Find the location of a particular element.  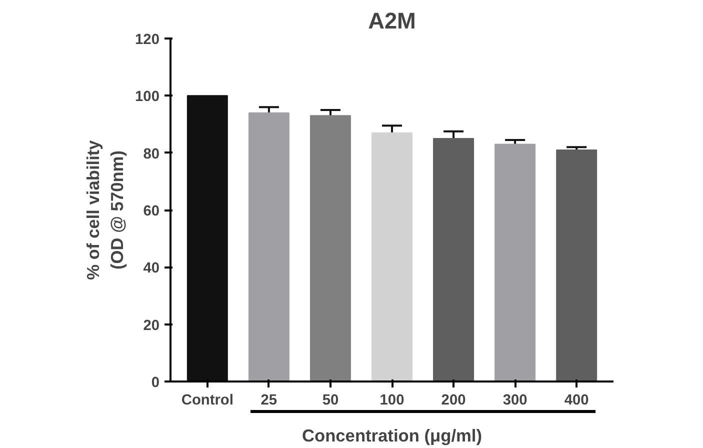

chart-title: A2M is located at coordinates (392, 21).